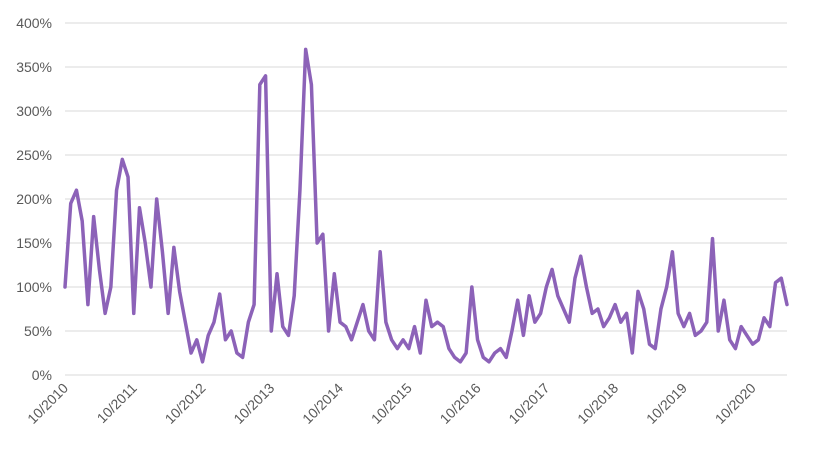 This screenshot has height=454, width=822. Describe the element at coordinates (597, 403) in the screenshot. I see `x-tick-label: 10/2018` at that location.